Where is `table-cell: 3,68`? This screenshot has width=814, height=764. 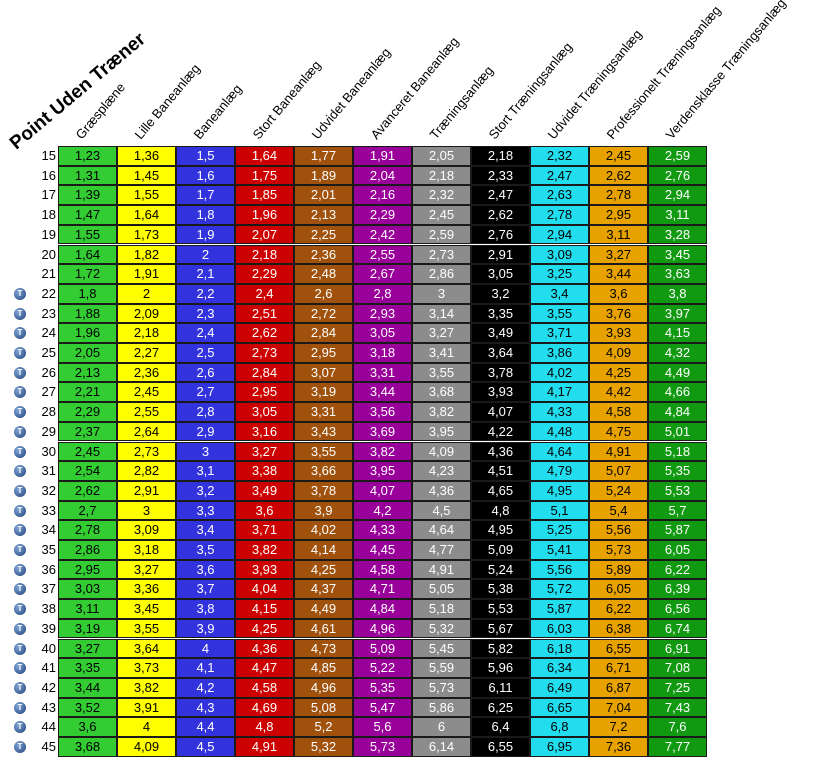
table-cell: 3,68 is located at coordinates (441, 392).